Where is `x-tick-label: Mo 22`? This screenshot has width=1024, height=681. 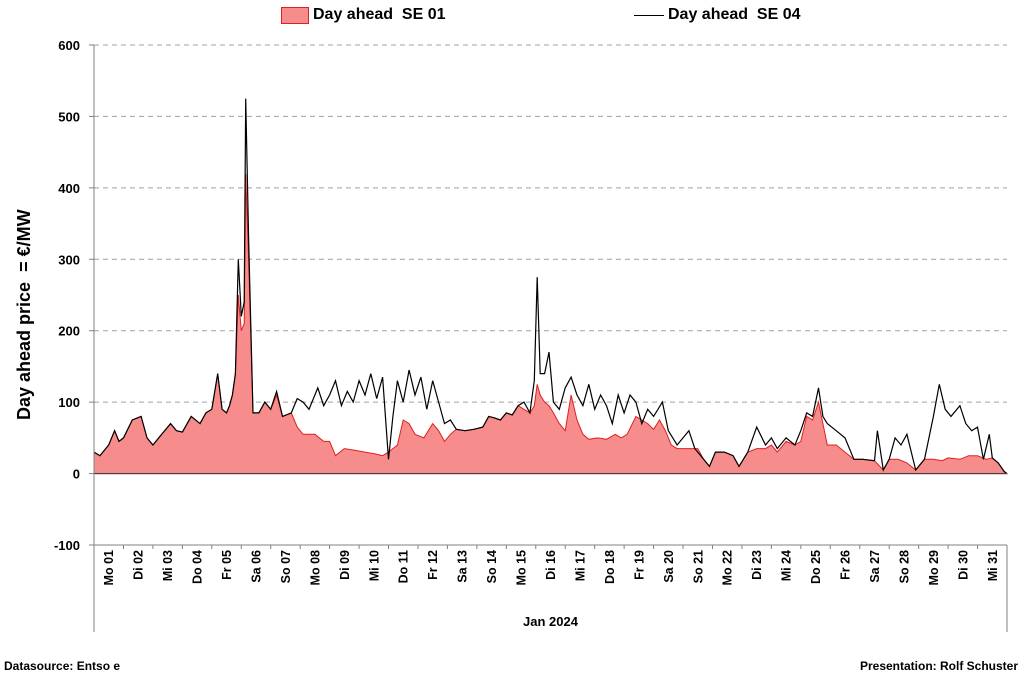
x-tick-label: Mo 22 is located at coordinates (728, 567).